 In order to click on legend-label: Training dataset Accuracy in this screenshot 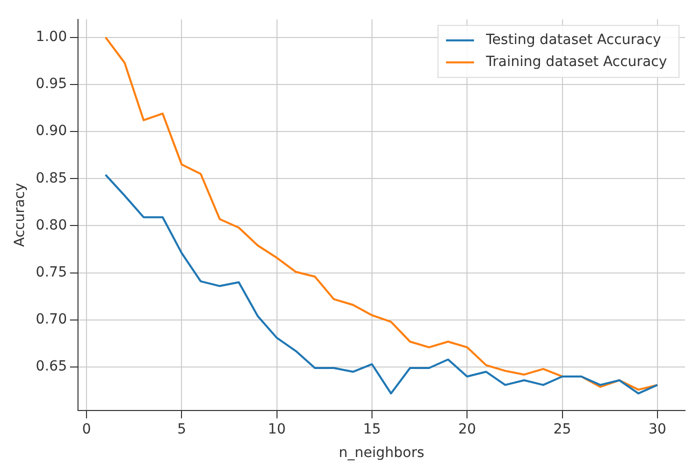, I will do `click(576, 62)`.